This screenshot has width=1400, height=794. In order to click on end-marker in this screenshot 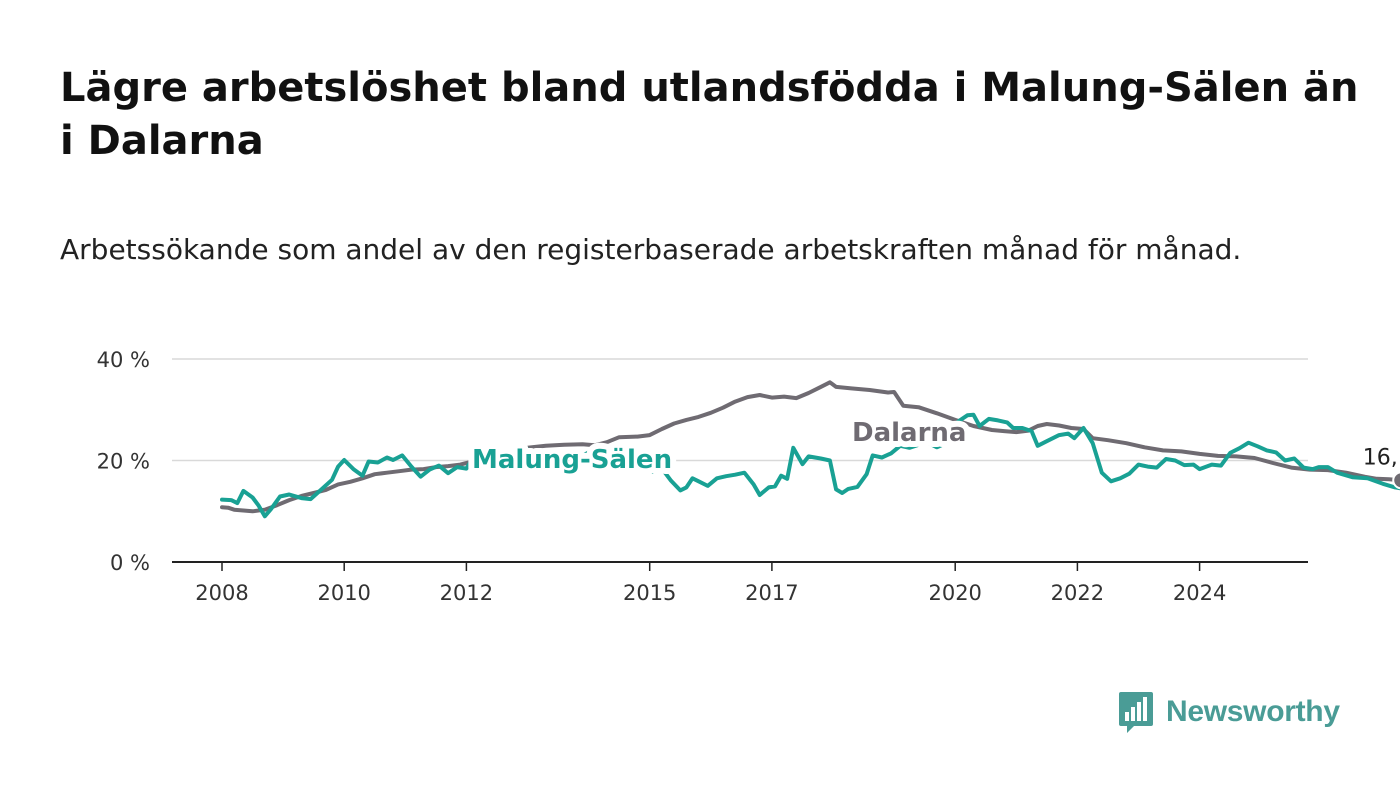, I will do `click(1396, 480)`.